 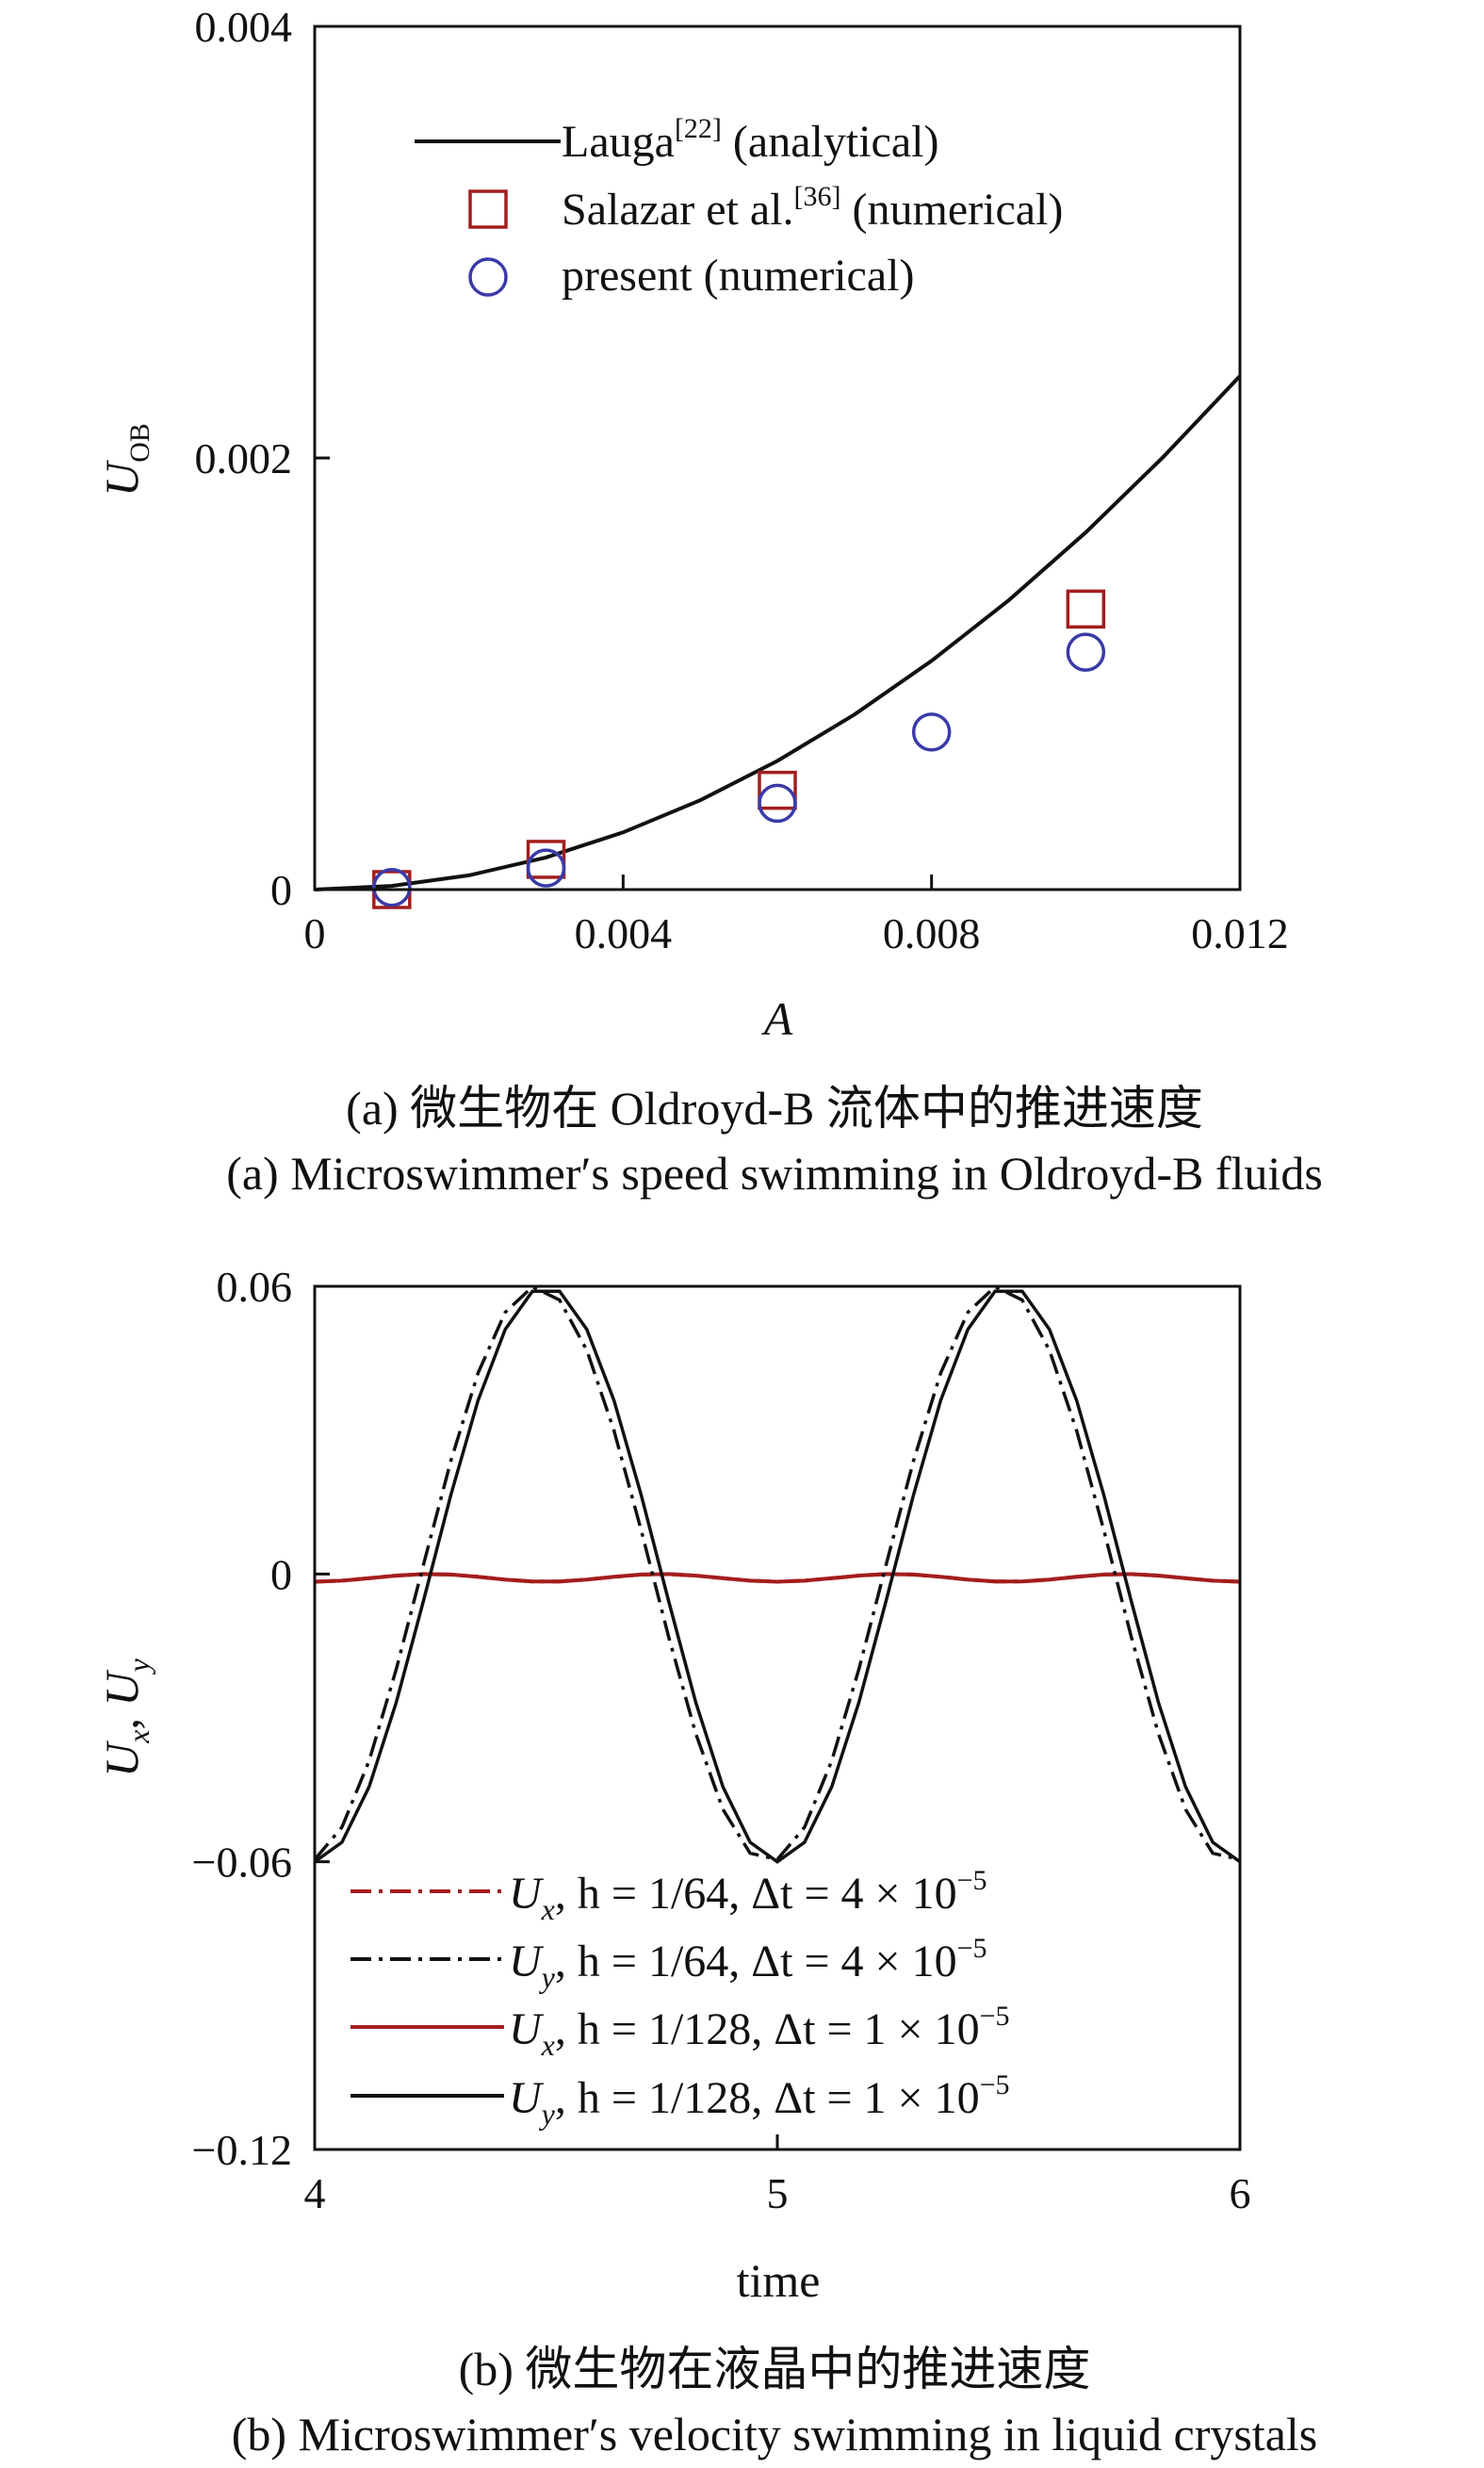 What do you see at coordinates (1240, 2193) in the screenshot?
I see `panel-b-x-tick-label: 6` at bounding box center [1240, 2193].